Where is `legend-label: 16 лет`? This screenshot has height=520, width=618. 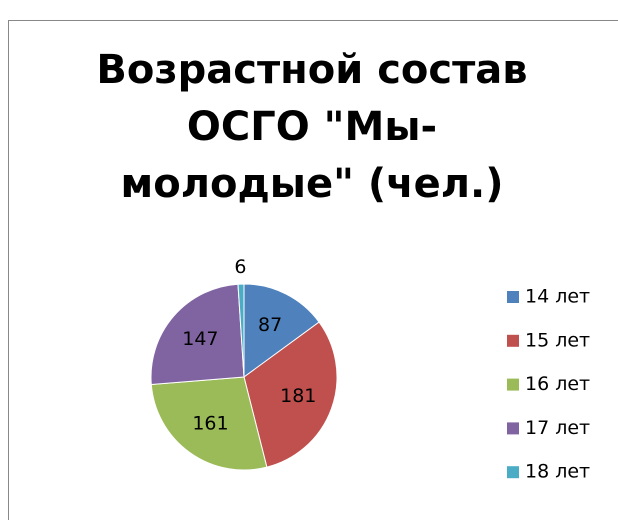
legend-label: 16 лет is located at coordinates (557, 384).